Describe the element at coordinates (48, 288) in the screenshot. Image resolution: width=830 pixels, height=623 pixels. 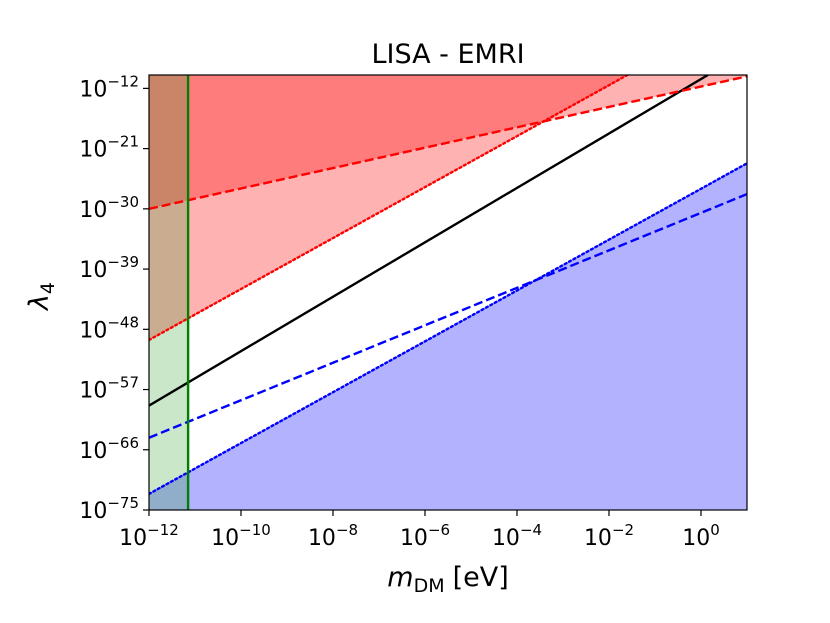
I see `y-axis-subscript: 4` at that location.